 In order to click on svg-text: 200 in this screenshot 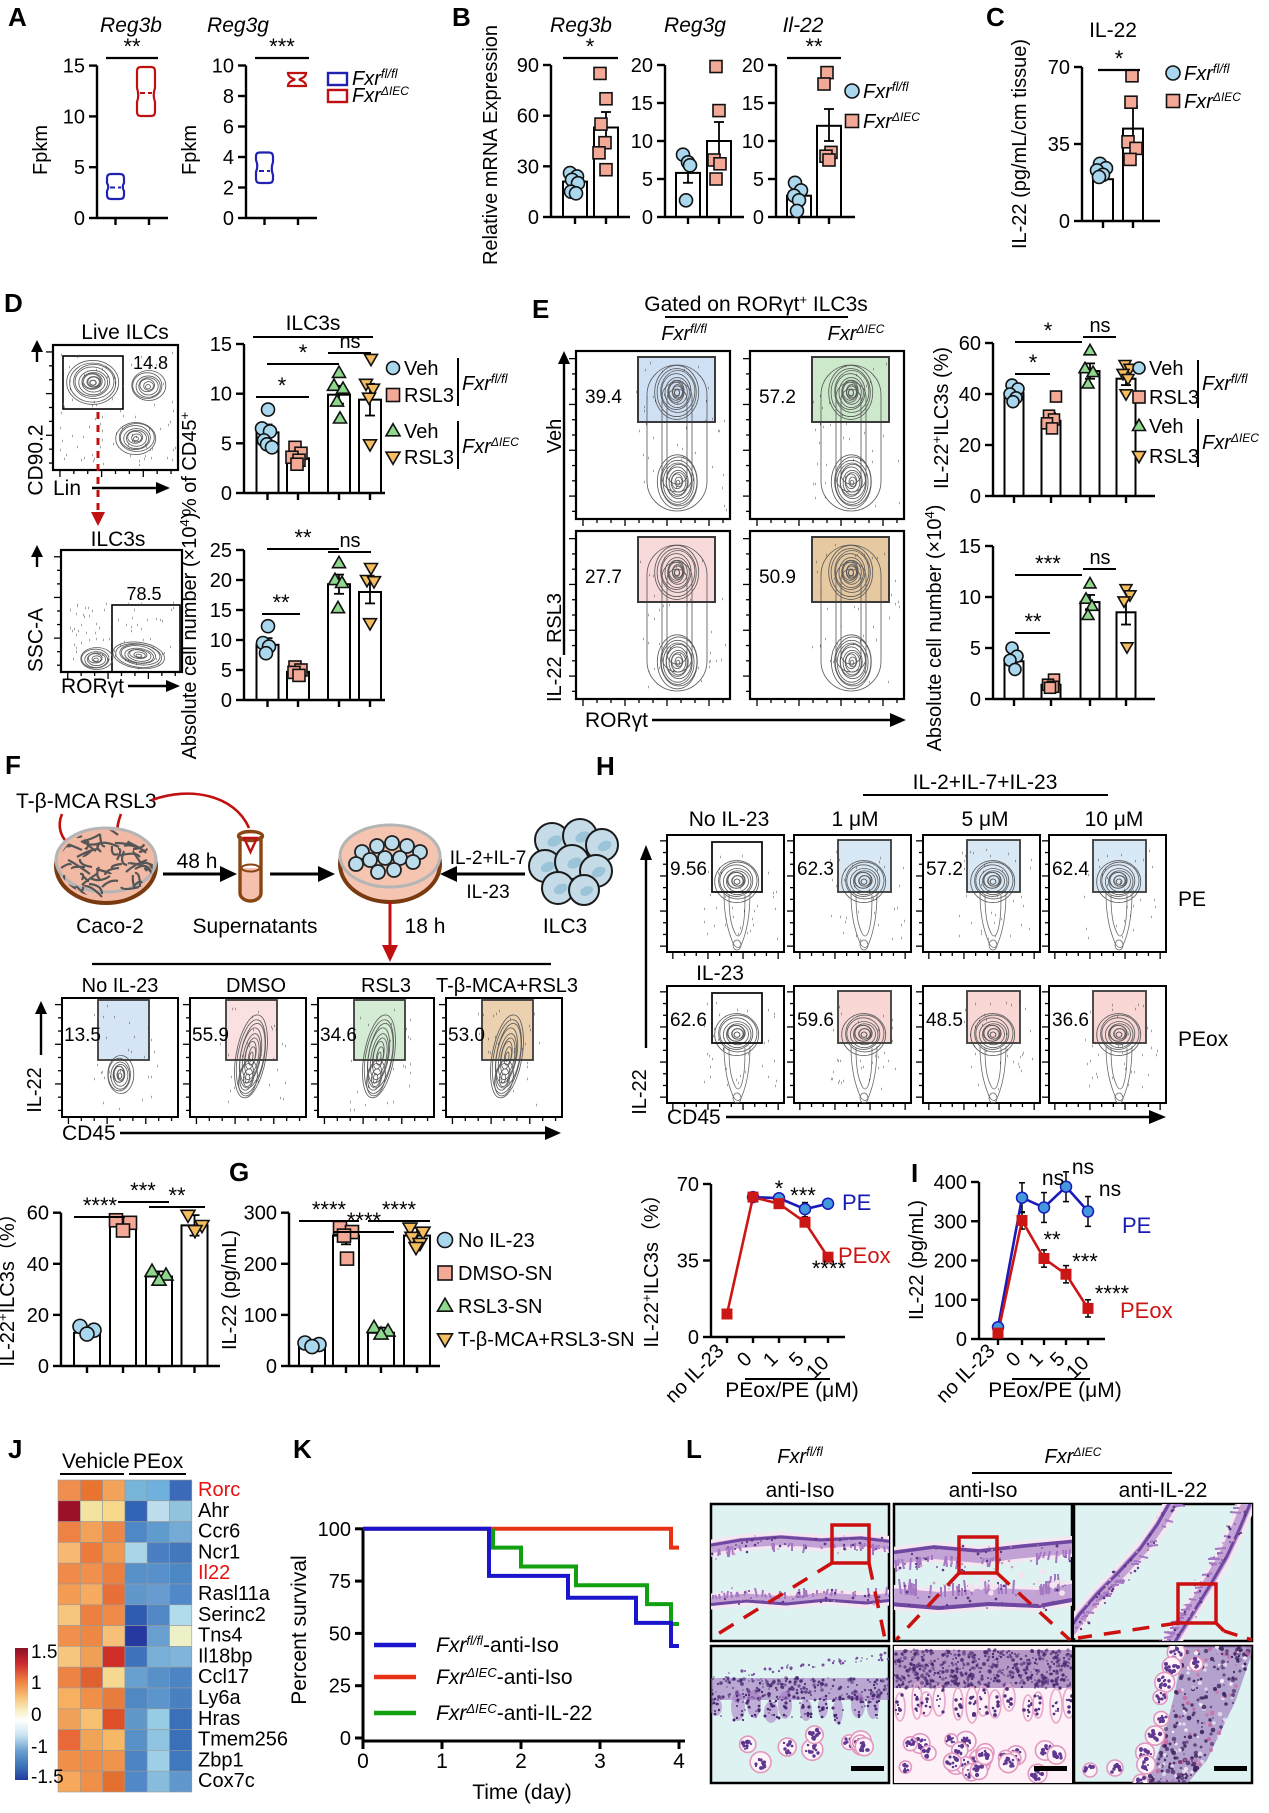, I will do `click(950, 1262)`.